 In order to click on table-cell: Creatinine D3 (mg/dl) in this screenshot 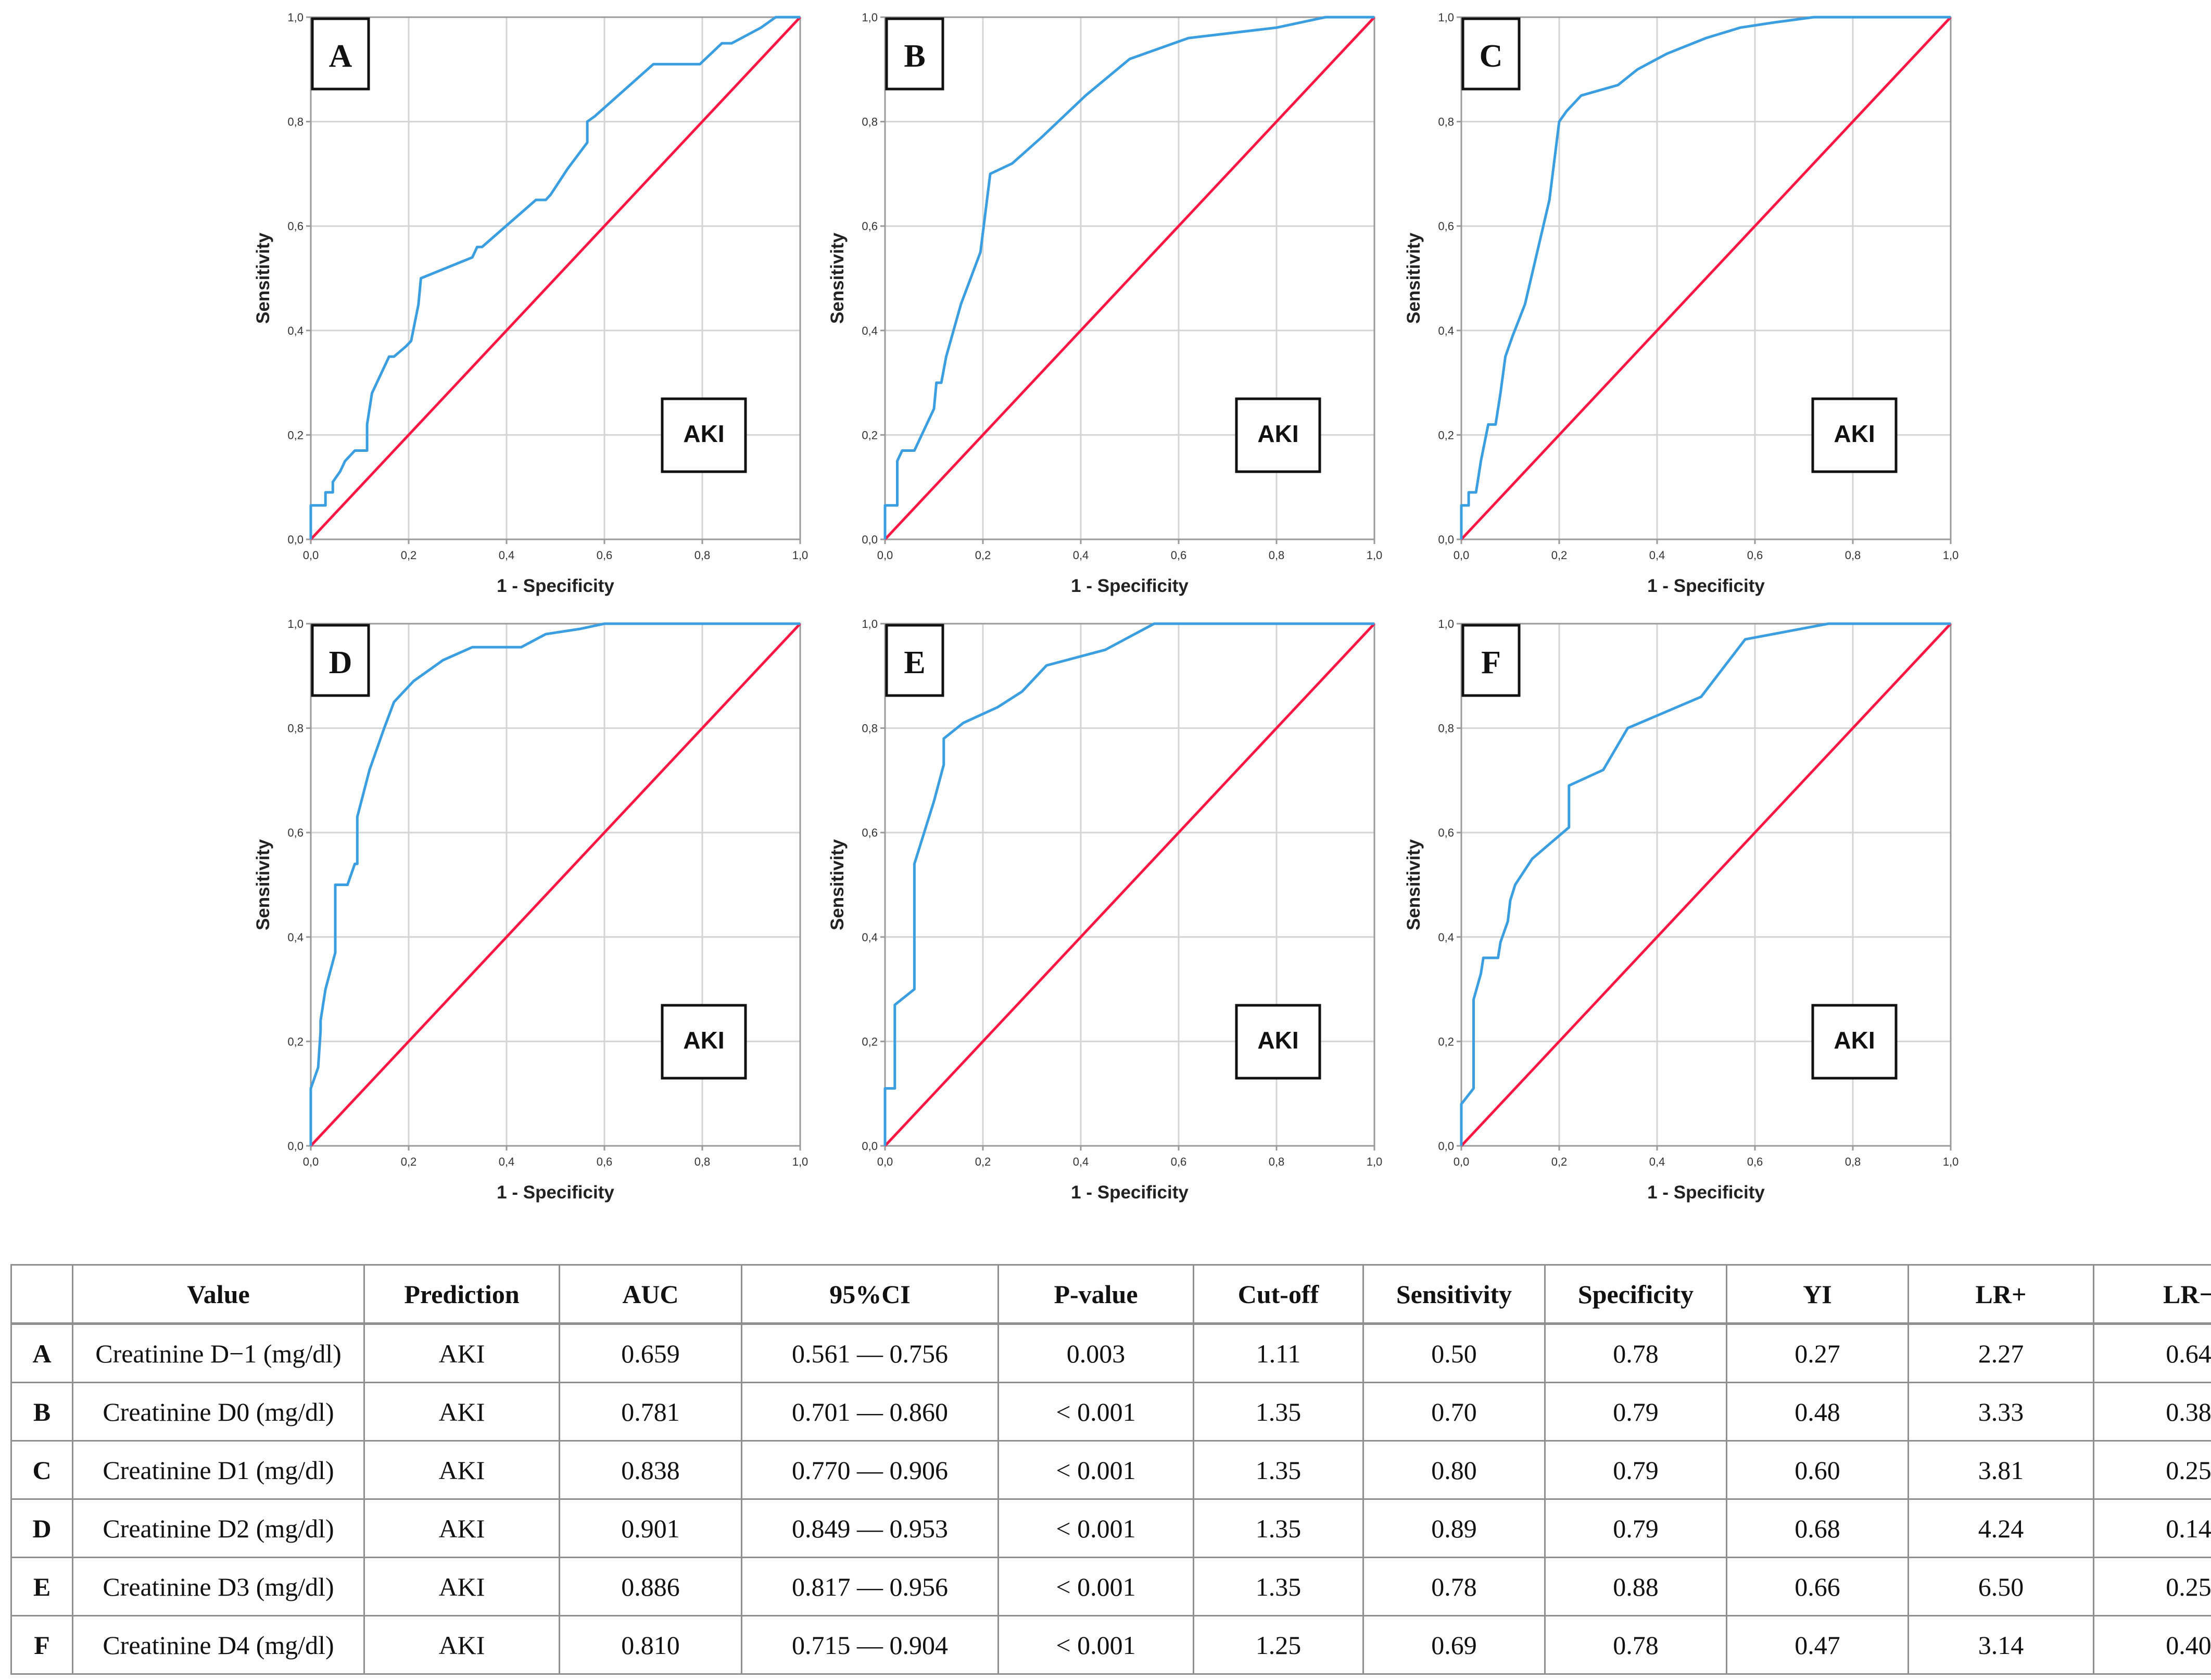, I will do `click(218, 1586)`.